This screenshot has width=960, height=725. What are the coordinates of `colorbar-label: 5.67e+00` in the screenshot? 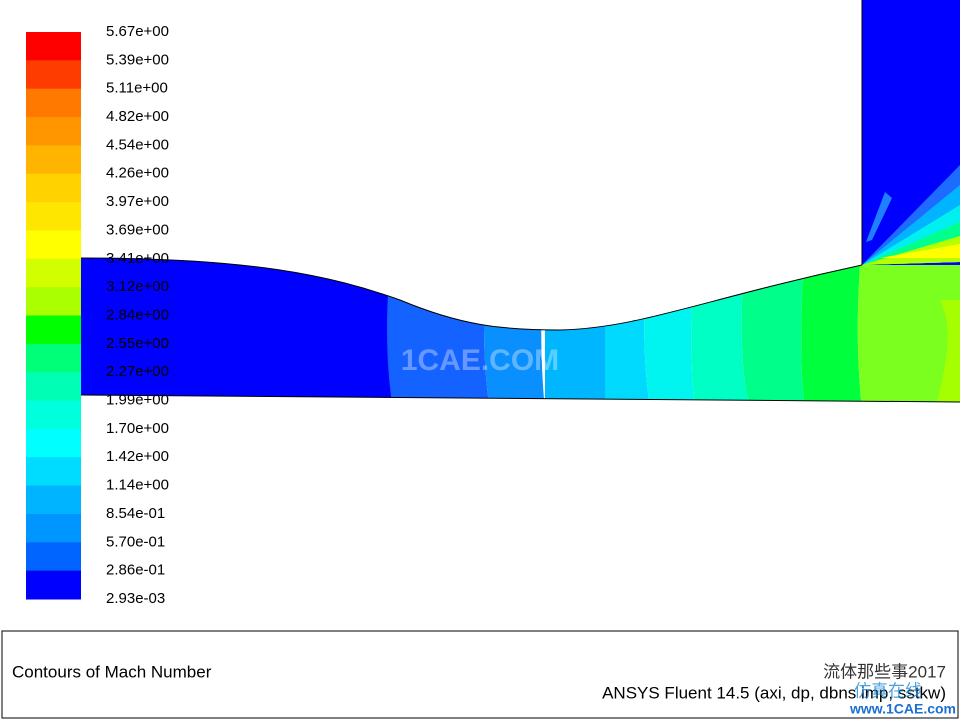 It's located at (137, 31).